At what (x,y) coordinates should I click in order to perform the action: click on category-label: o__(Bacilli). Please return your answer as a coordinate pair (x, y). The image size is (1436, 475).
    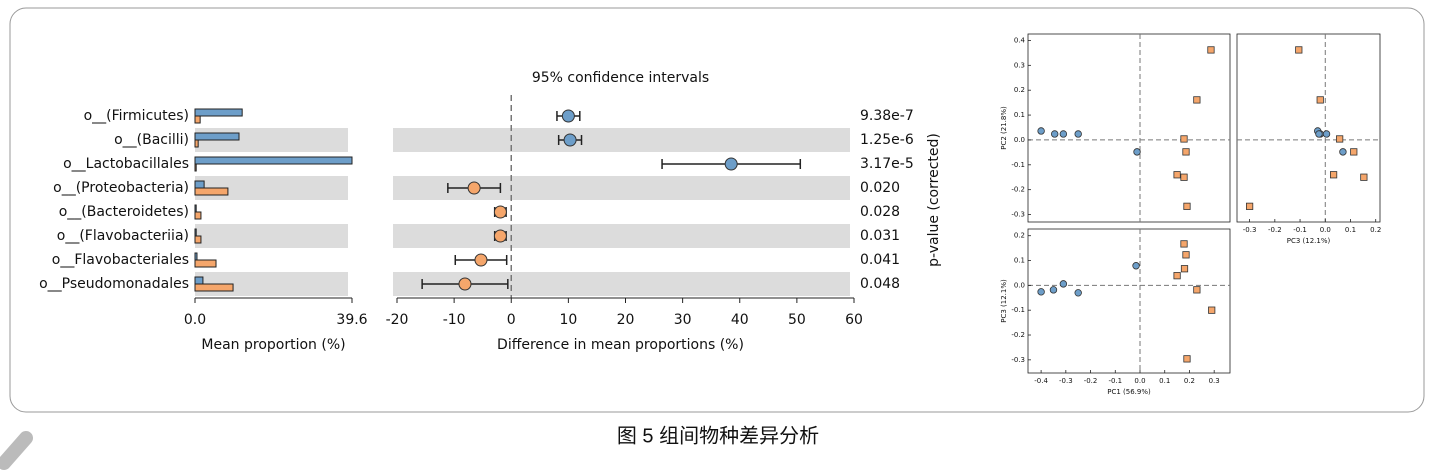
    Looking at the image, I should click on (151, 140).